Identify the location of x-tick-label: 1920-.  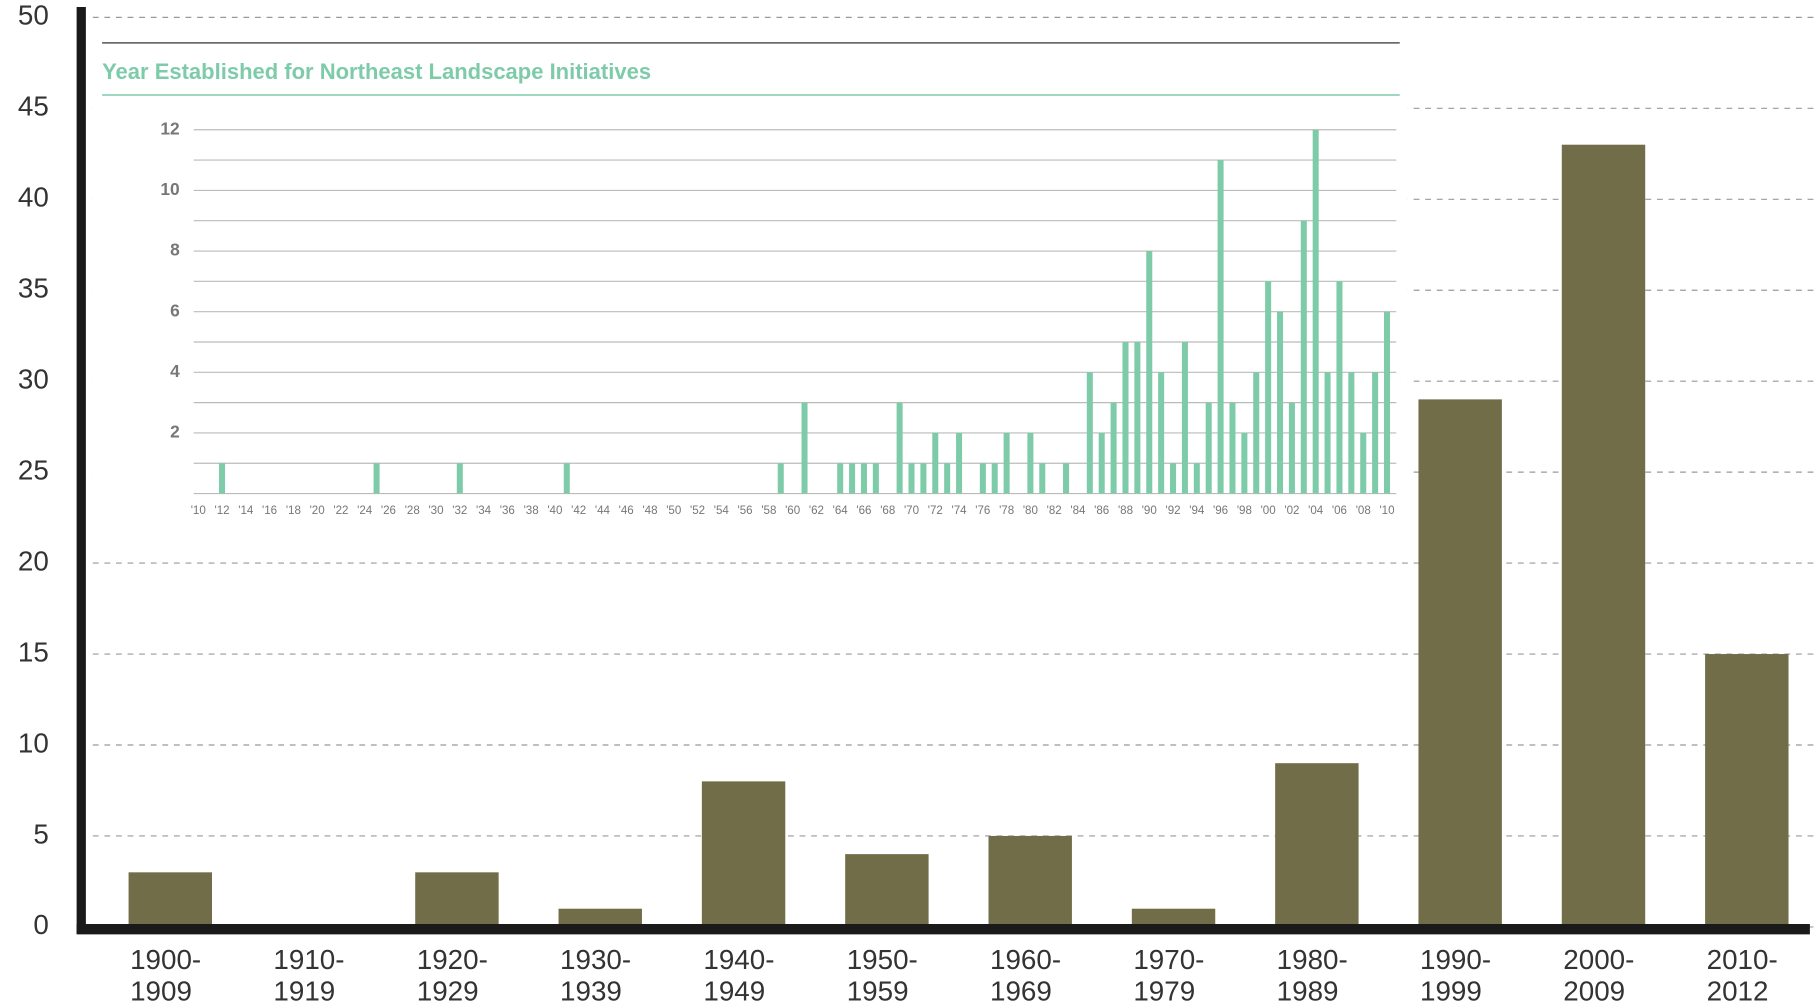
(452, 959).